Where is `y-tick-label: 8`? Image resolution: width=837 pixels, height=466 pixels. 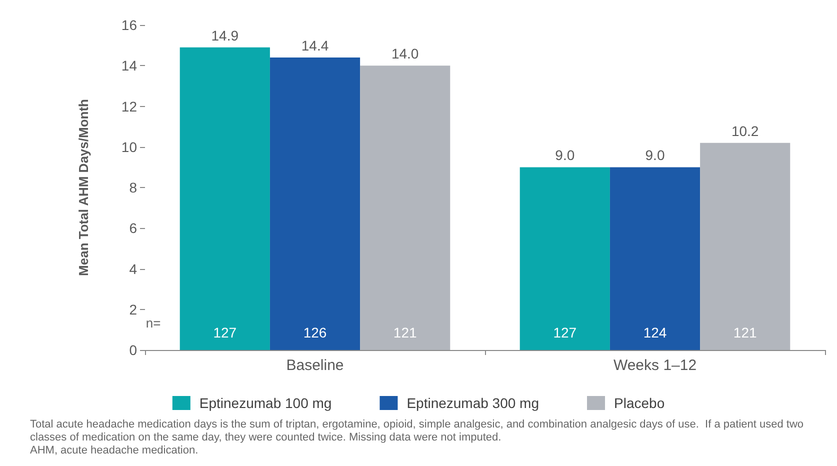
y-tick-label: 8 is located at coordinates (133, 188).